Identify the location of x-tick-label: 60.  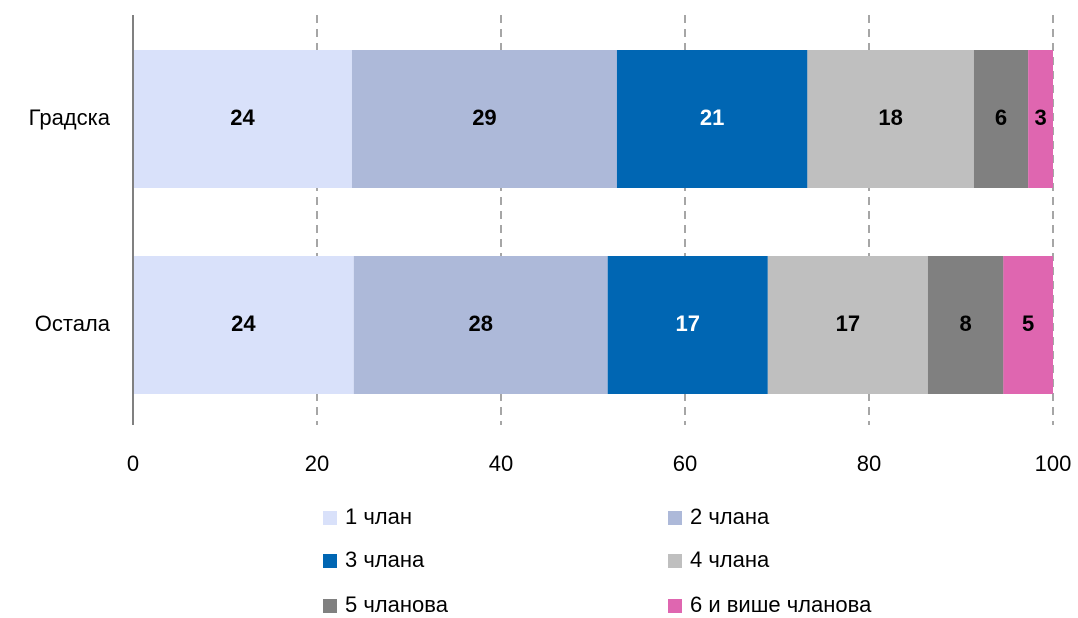
(685, 463).